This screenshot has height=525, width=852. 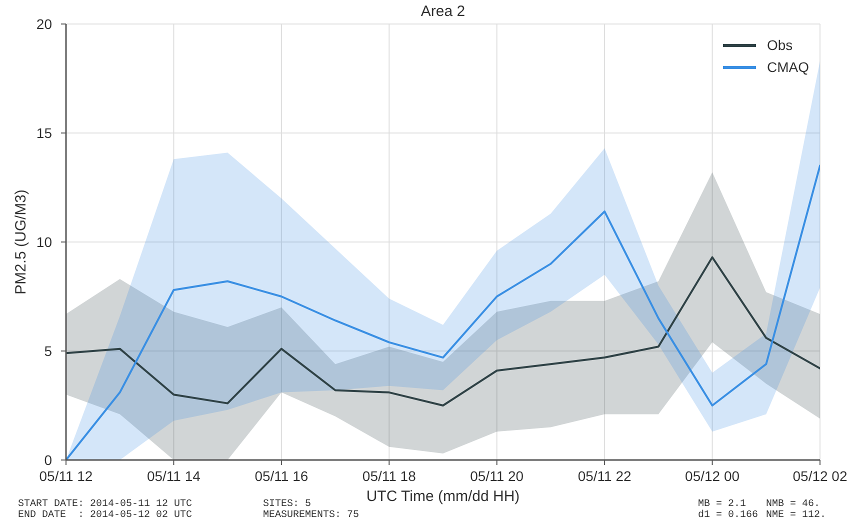 I want to click on x-tick-label: 05/11 16, so click(x=281, y=476).